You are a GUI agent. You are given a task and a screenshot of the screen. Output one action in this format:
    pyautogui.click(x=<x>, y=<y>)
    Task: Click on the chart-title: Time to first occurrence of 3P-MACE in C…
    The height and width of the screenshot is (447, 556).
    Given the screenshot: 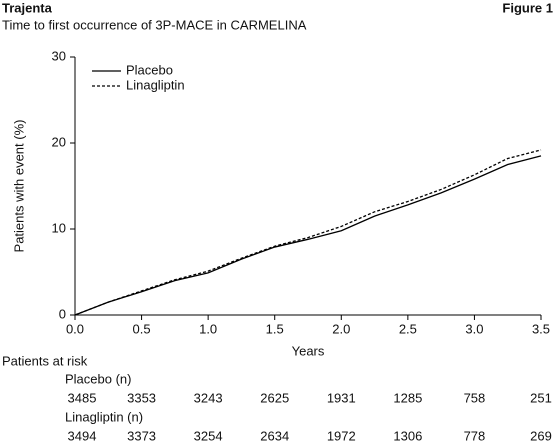 What is the action you would take?
    pyautogui.click(x=154, y=24)
    